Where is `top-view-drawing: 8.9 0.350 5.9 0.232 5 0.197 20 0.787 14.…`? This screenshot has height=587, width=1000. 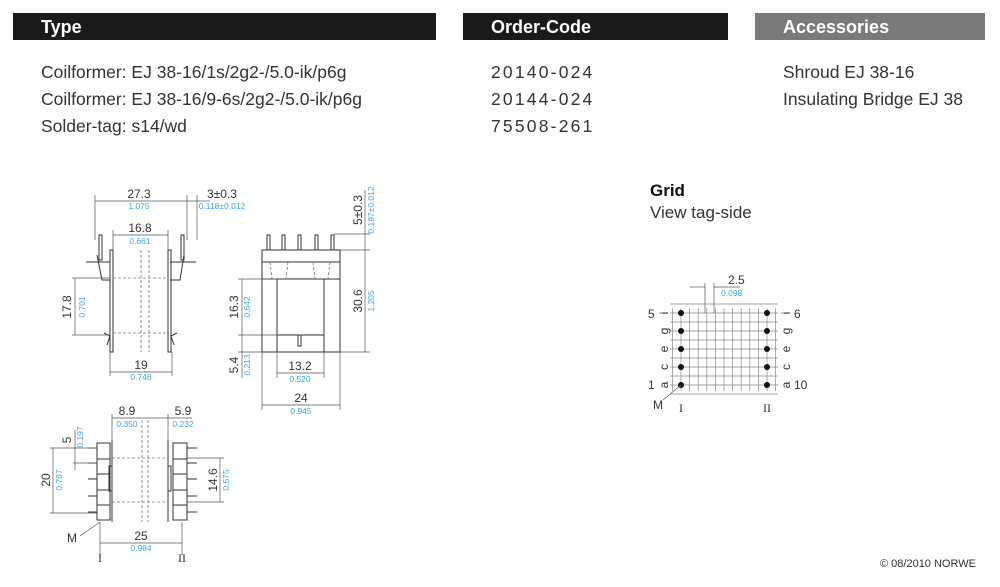 top-view-drawing: 8.9 0.350 5.9 0.232 5 0.197 20 0.787 14.… is located at coordinates (135, 484).